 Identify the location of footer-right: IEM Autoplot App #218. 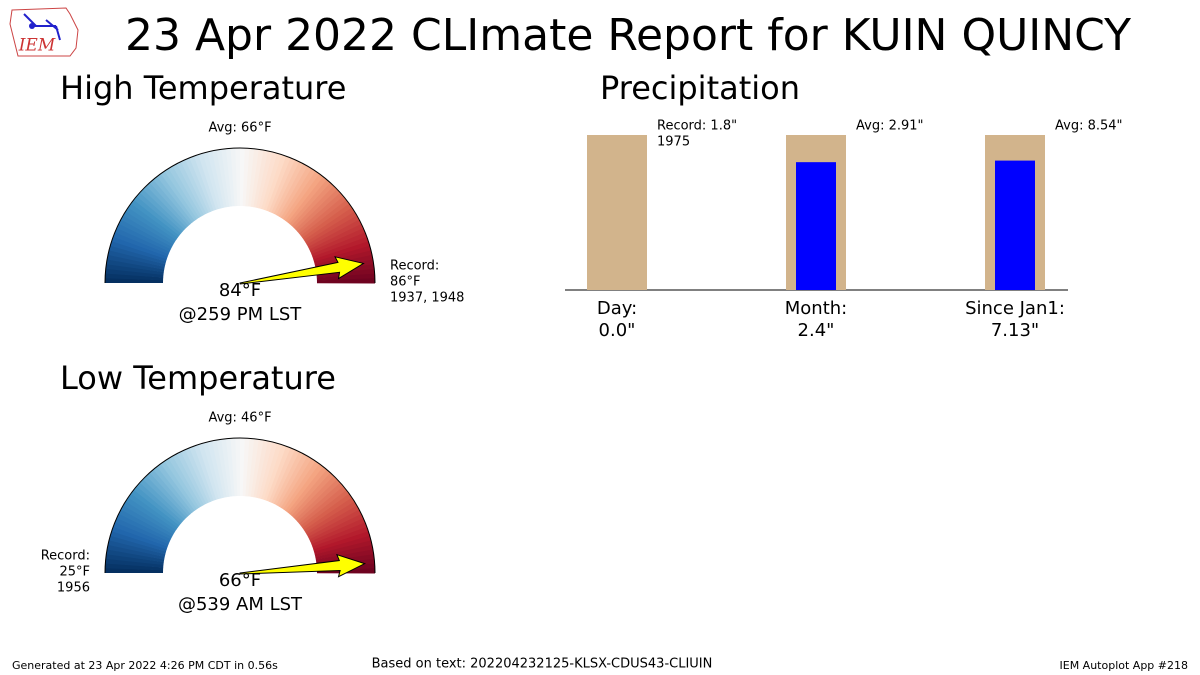
(1124, 665).